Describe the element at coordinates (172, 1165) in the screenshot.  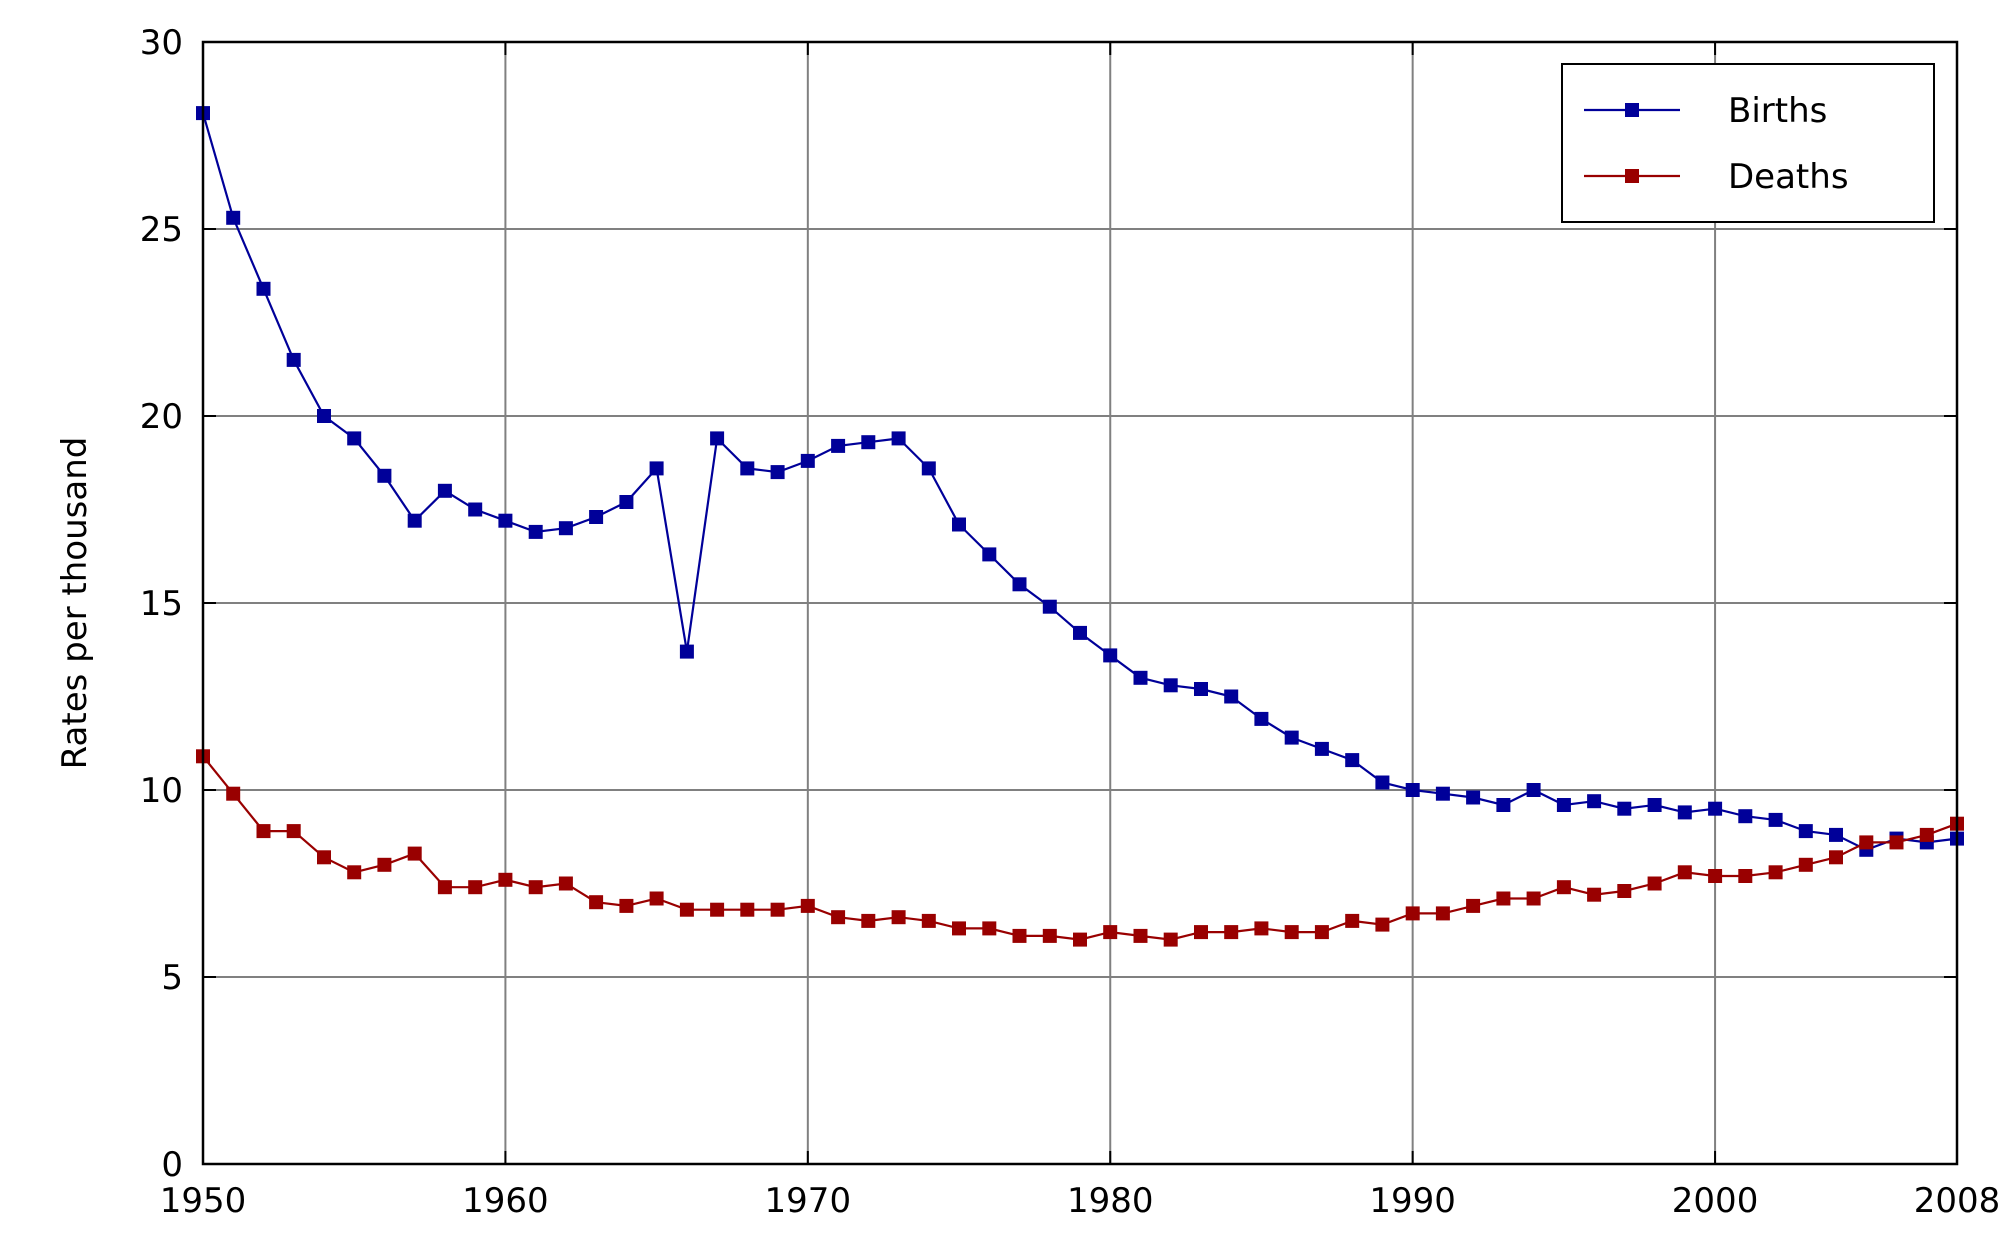
I see `y-tick-label: 0` at that location.